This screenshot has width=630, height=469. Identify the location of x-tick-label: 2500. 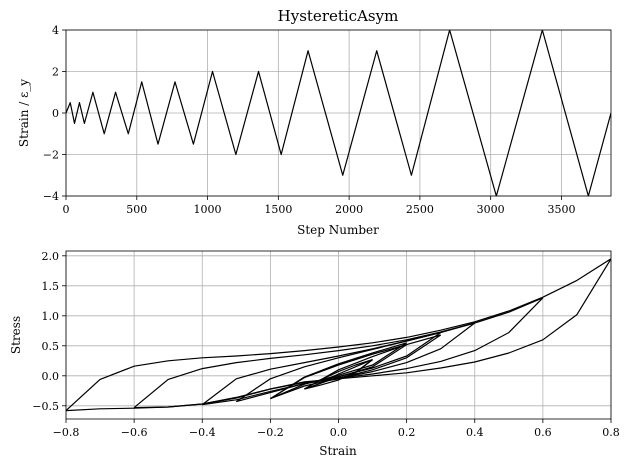
(420, 209).